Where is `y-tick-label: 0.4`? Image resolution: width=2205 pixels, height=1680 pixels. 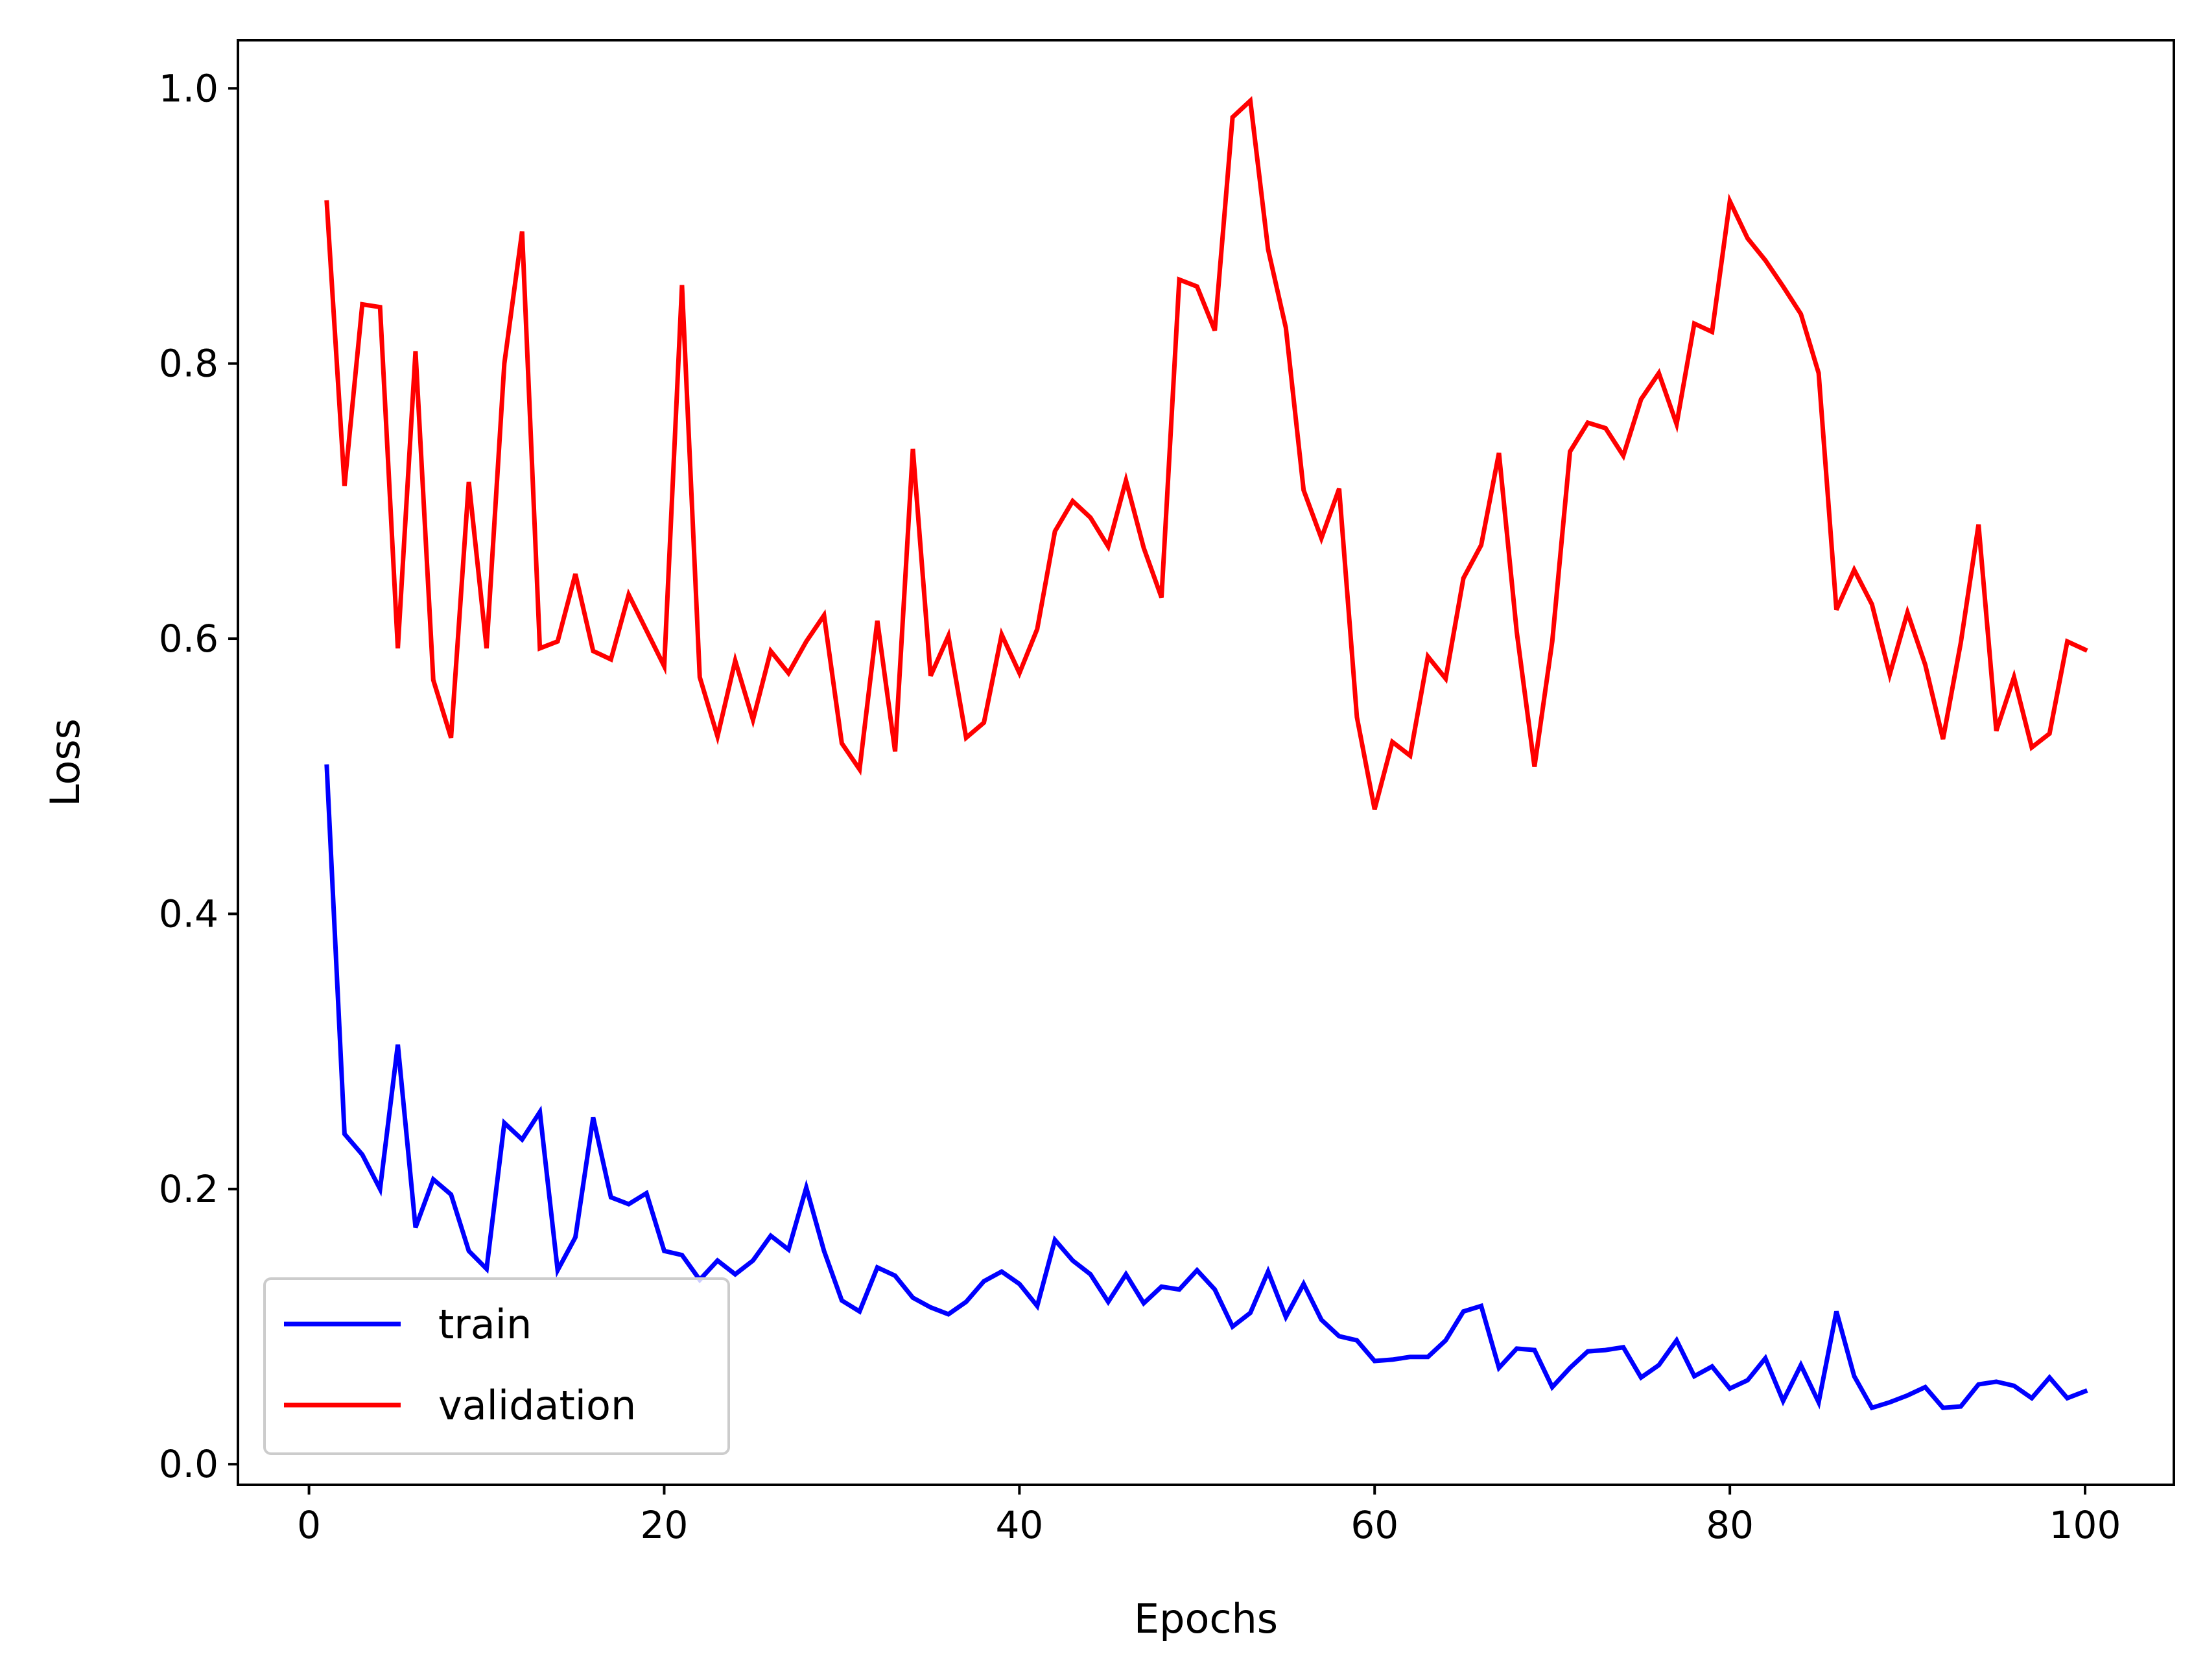 y-tick-label: 0.4 is located at coordinates (189, 914).